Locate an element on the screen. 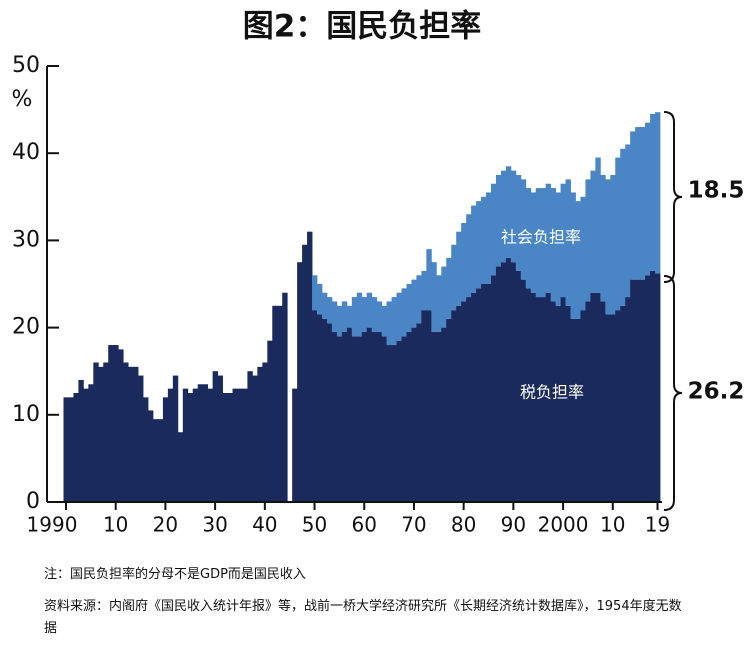  x-tick-label: 40 is located at coordinates (264, 525).